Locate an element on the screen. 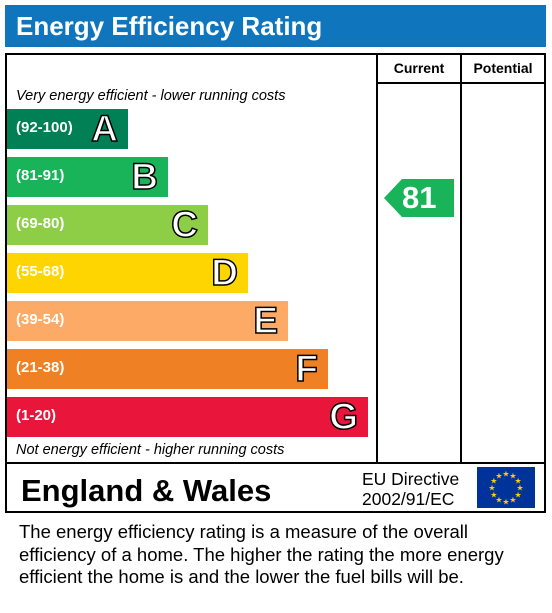  eu-directive-line2: 2002/91/EC is located at coordinates (408, 499).